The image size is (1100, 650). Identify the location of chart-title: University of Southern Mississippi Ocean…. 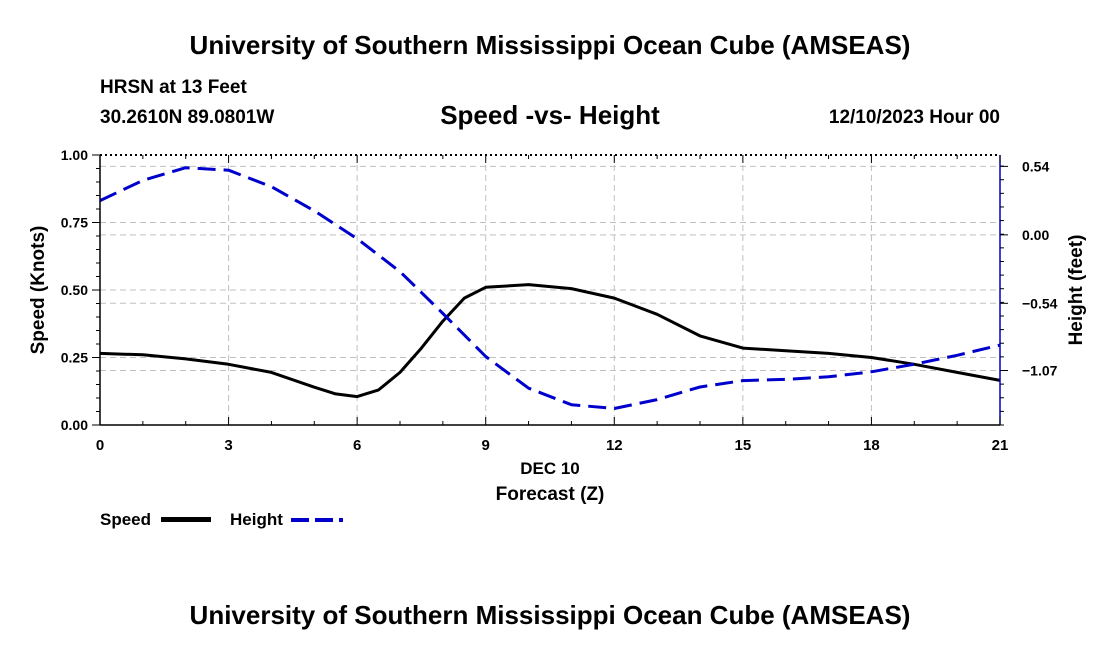
(550, 45).